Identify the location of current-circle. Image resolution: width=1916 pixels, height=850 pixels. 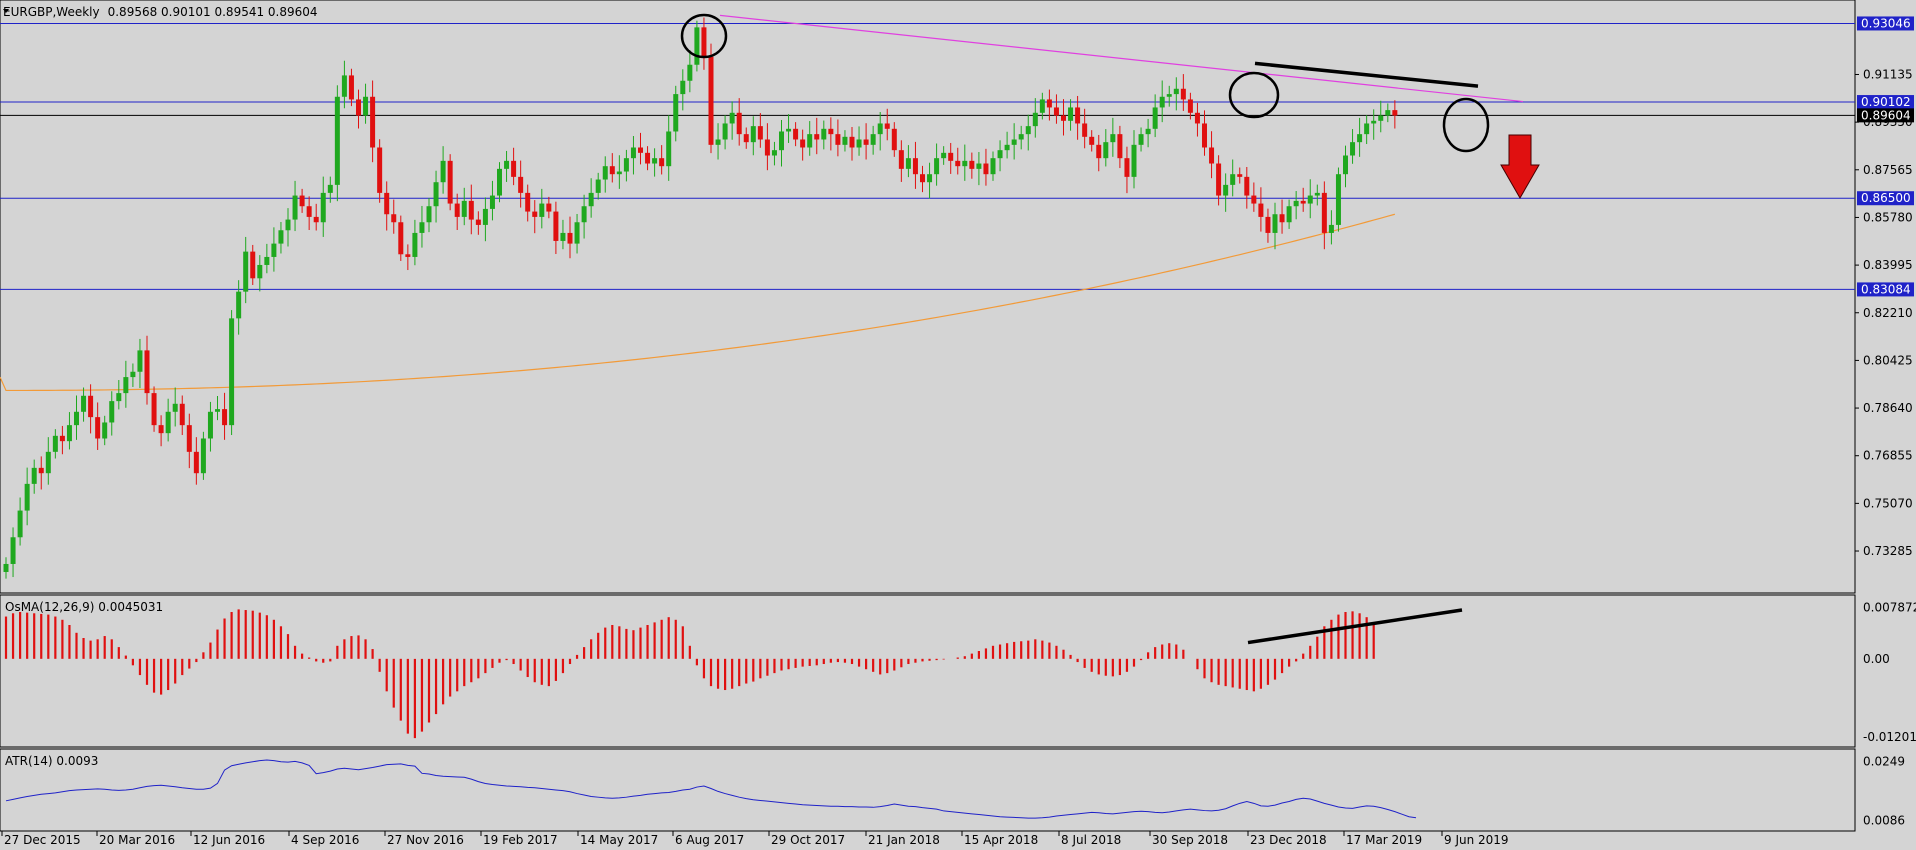
(1466, 125).